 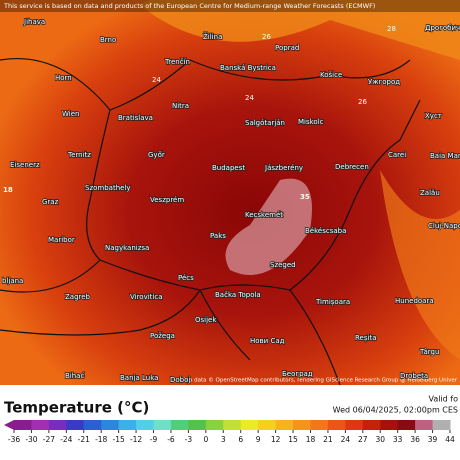 I want to click on colorbar-tick-label: -18, so click(x=101, y=439).